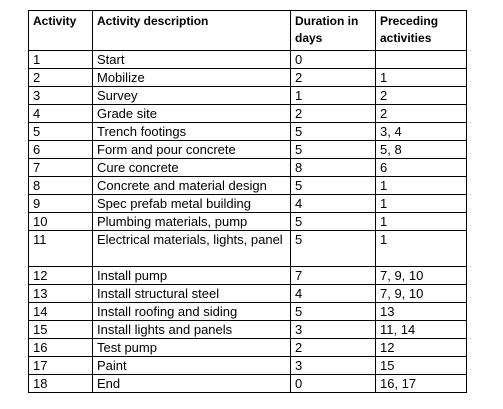 Image resolution: width=503 pixels, height=409 pixels. Describe the element at coordinates (191, 185) in the screenshot. I see `cell-description: Concrete and material design` at that location.